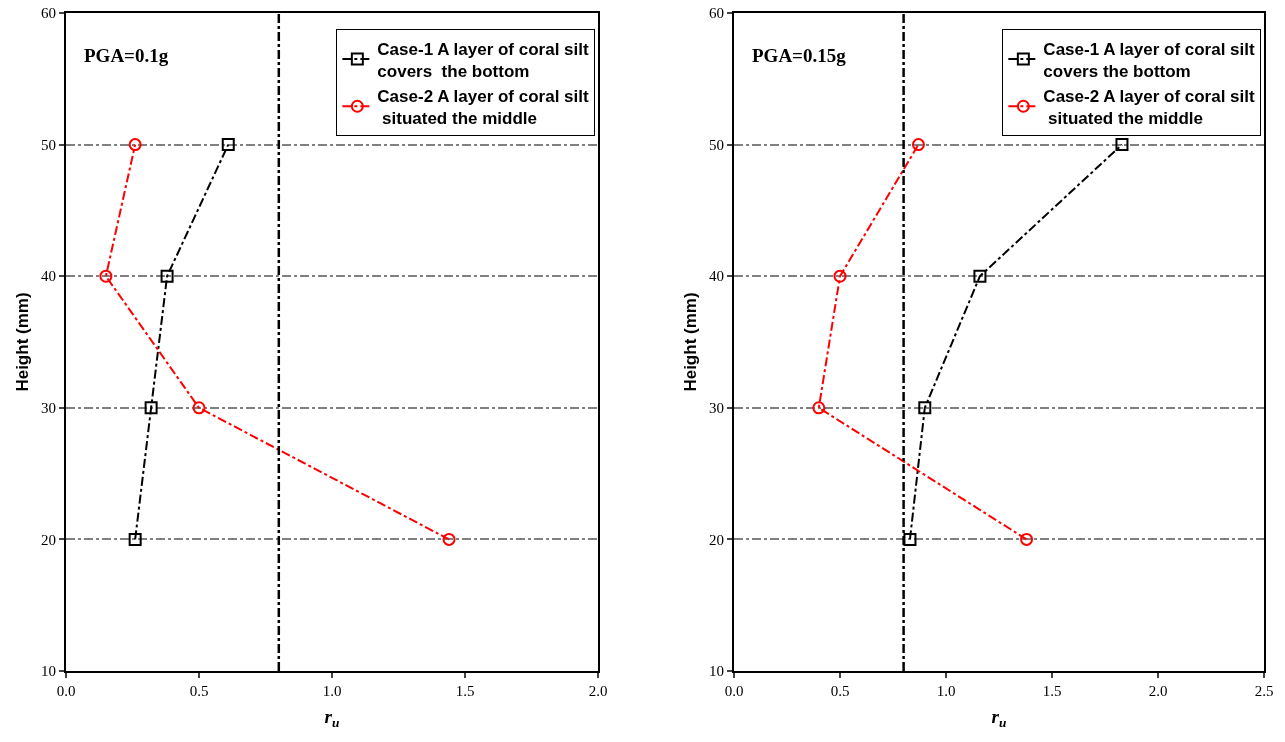 The height and width of the screenshot is (742, 1285). What do you see at coordinates (1264, 691) in the screenshot?
I see `x-tick-label: 2.5` at bounding box center [1264, 691].